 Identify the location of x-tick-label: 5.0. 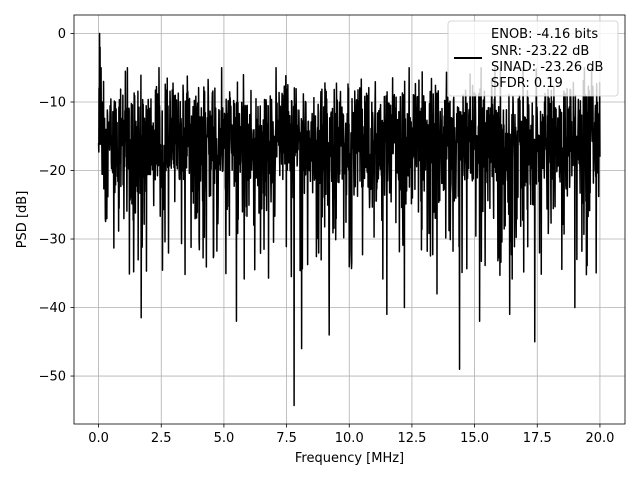
(224, 438).